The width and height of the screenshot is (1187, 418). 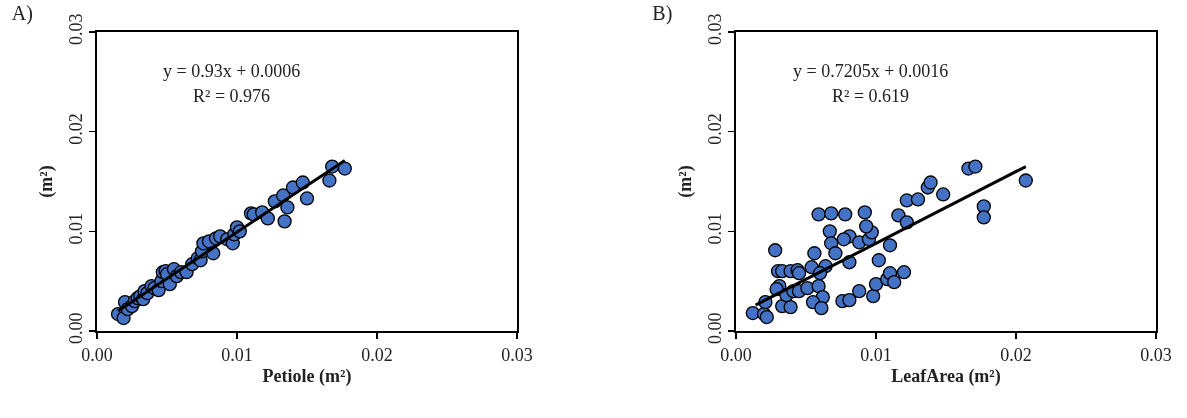 I want to click on x-axis-title: LeafArea (m²), so click(x=946, y=377).